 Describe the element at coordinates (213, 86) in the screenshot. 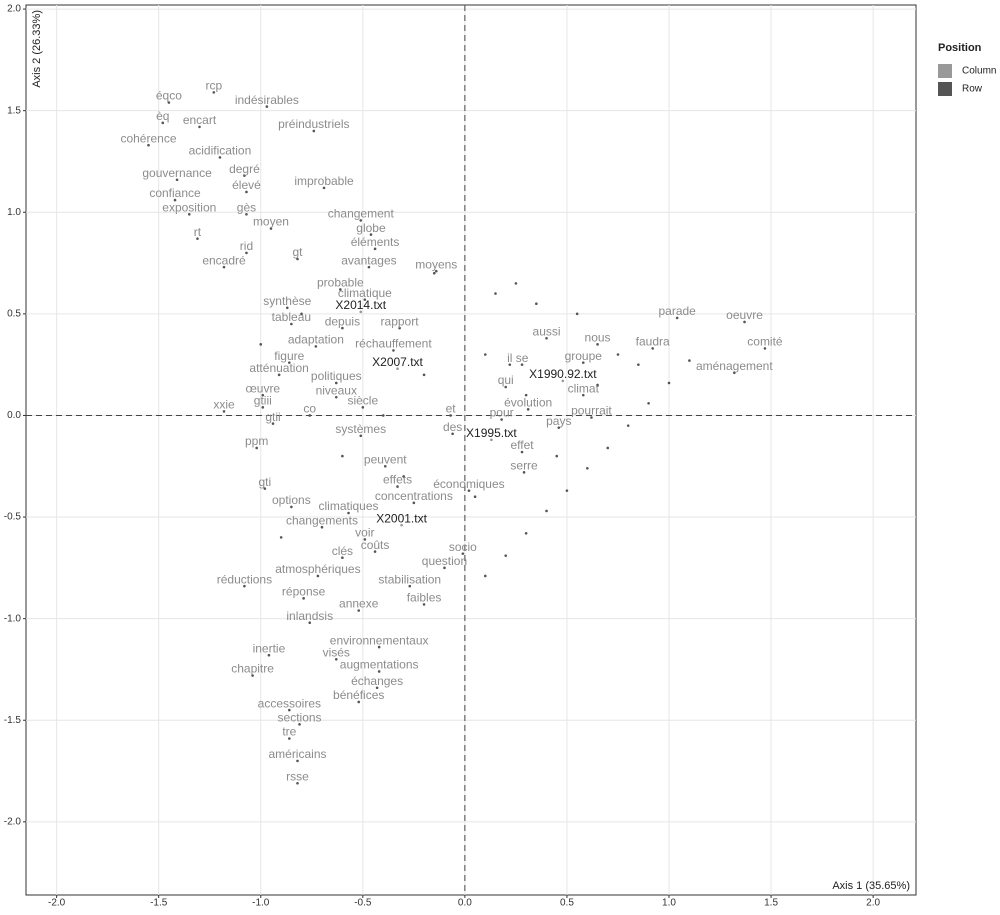

I see `point-label: rcp` at that location.